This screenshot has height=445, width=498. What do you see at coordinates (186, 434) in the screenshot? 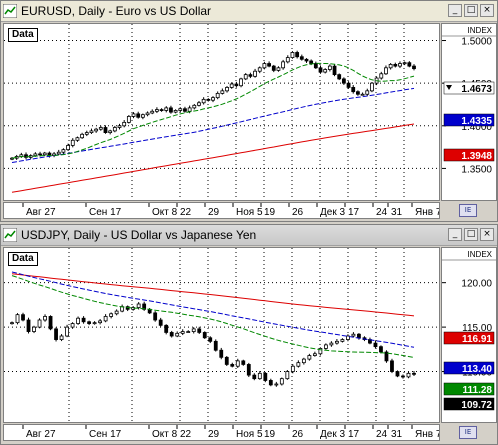
I see `time-label: 22` at bounding box center [186, 434].